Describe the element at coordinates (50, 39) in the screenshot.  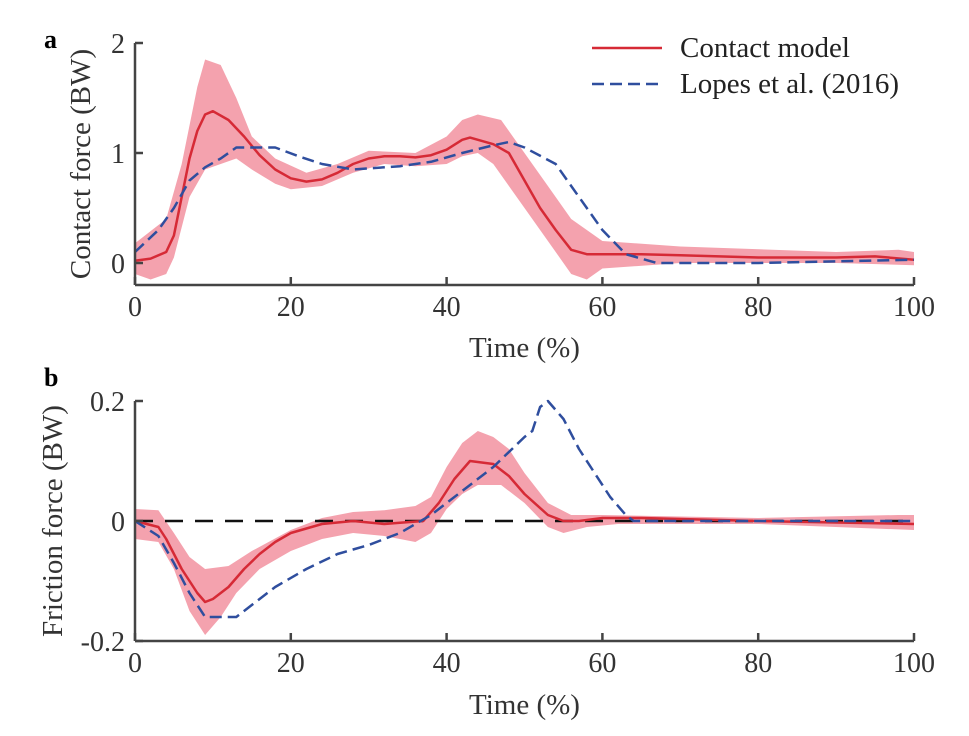
I see `panel-label: a` at that location.